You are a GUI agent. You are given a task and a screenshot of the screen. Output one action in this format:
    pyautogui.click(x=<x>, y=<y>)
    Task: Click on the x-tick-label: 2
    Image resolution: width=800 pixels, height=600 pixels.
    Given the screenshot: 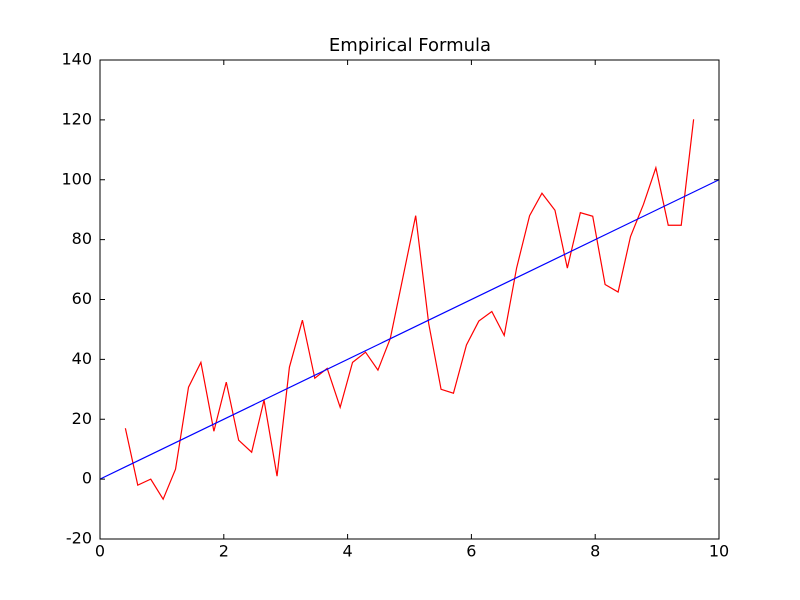 What is the action you would take?
    pyautogui.click(x=224, y=551)
    